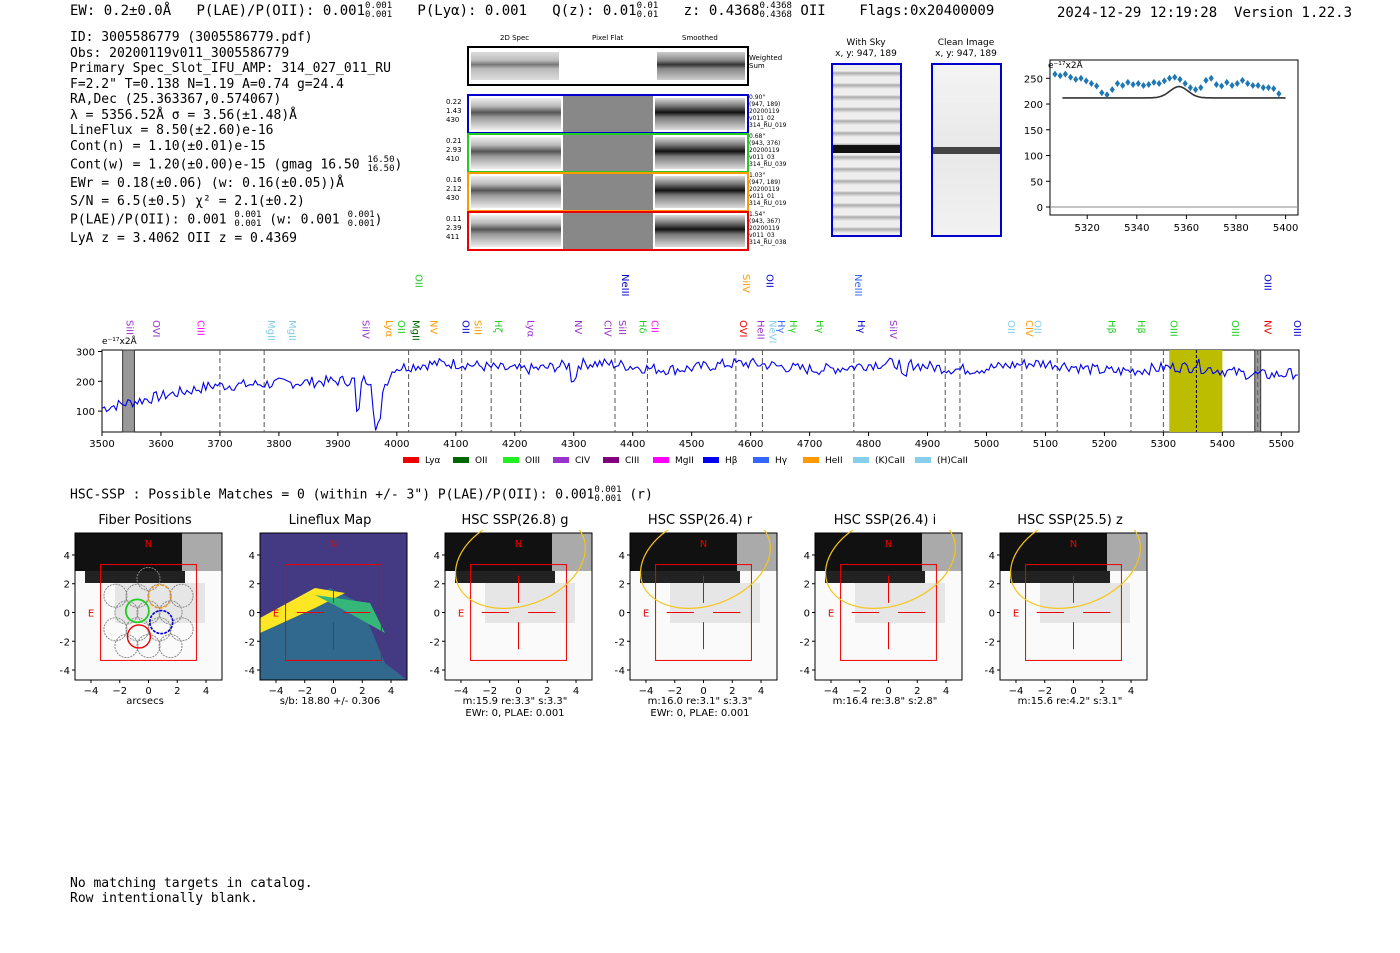 The image size is (1400, 953). Describe the element at coordinates (180, 53) in the screenshot. I see `info-obs: Obs: 20200119v011_3005586779` at that location.